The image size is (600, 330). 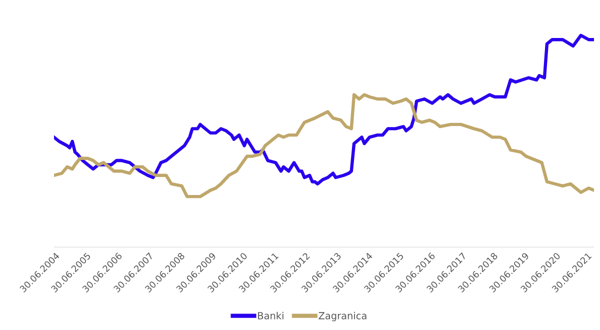 I want to click on legend-label: Banki, so click(x=271, y=316).